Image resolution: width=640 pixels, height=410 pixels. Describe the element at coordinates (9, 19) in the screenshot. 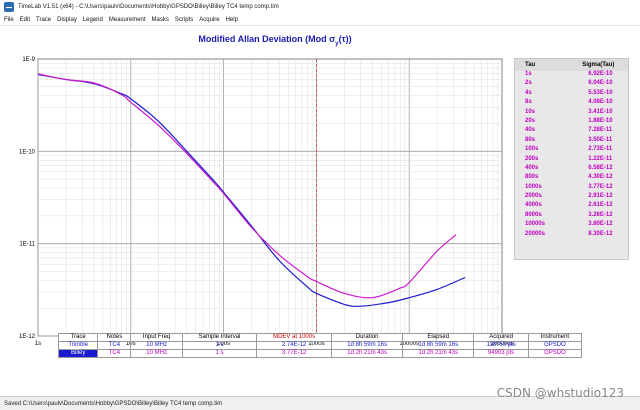

I see `menu-file: File` at that location.